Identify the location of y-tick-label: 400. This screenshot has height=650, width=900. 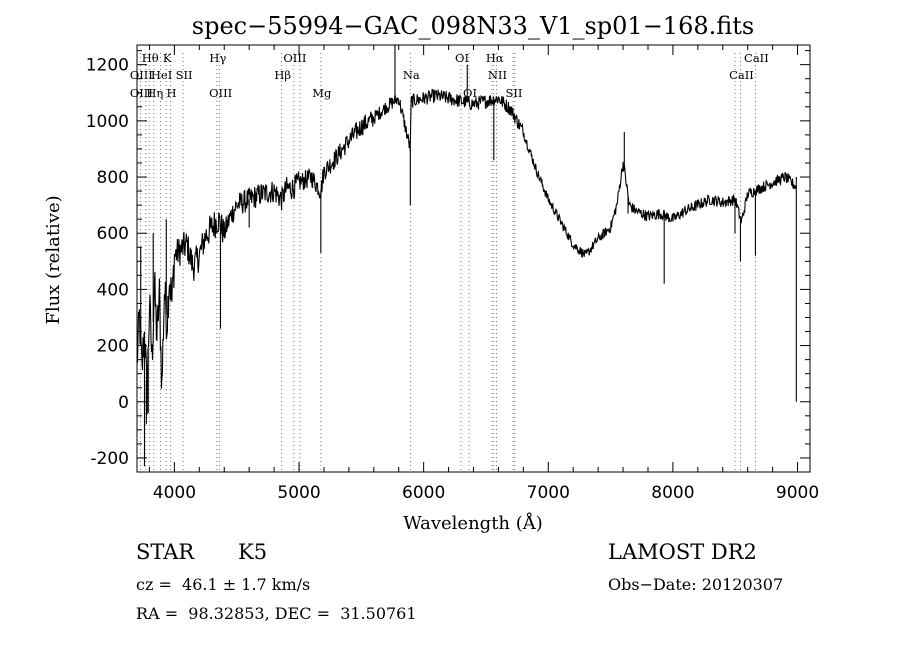
(113, 290).